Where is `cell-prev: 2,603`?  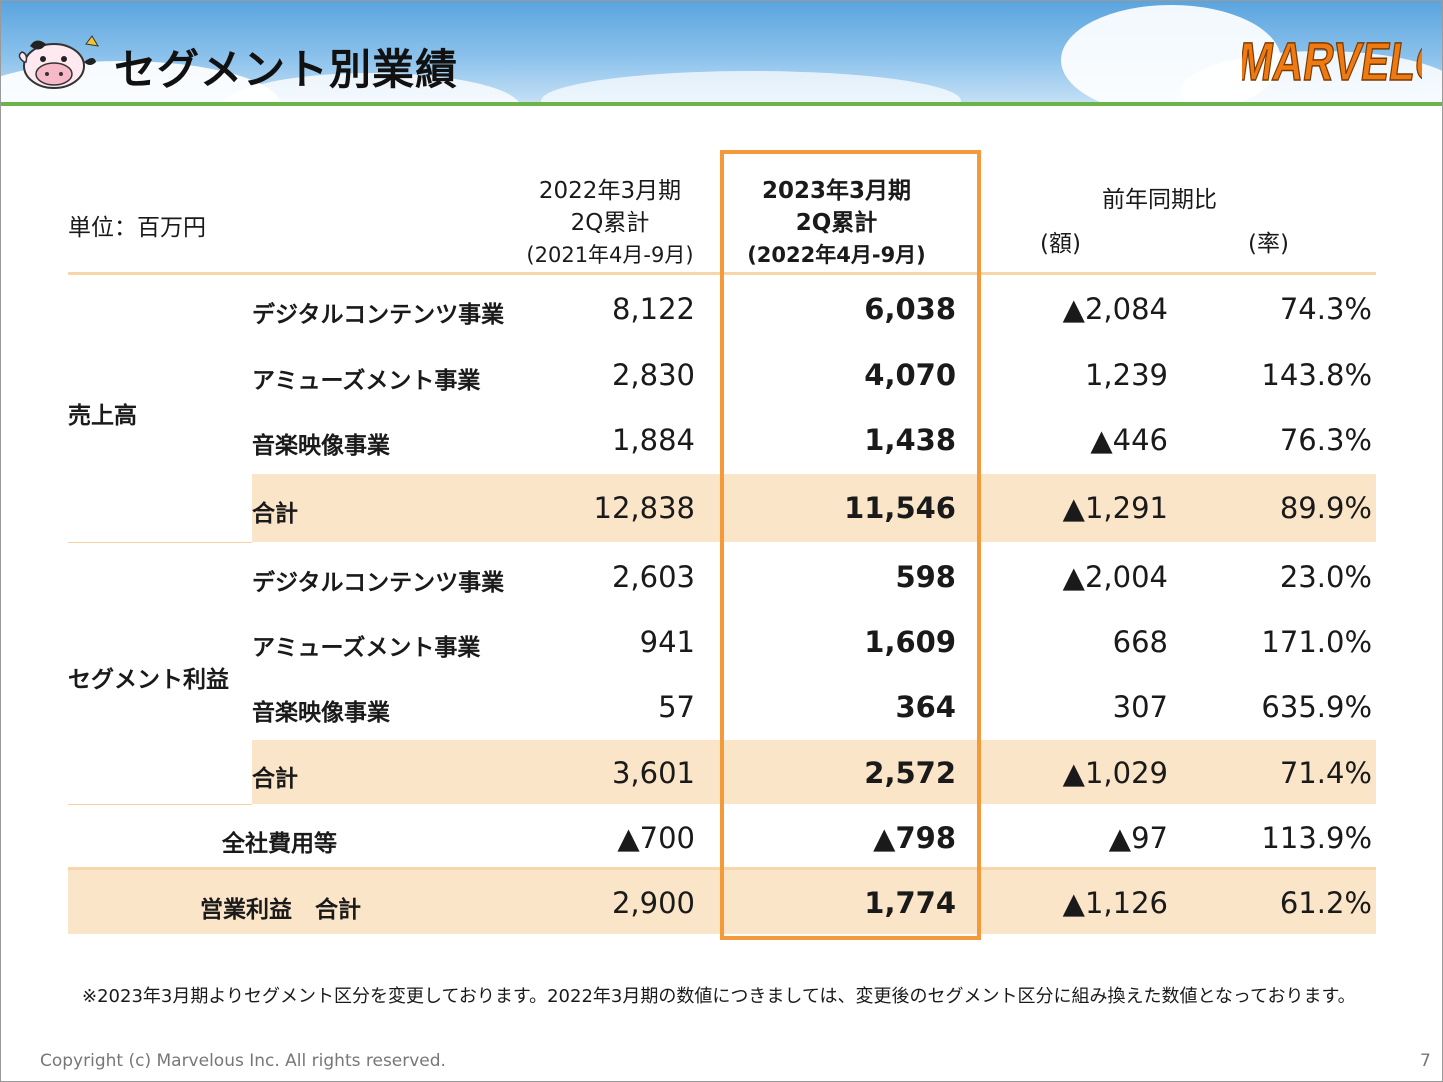 cell-prev: 2,603 is located at coordinates (653, 577).